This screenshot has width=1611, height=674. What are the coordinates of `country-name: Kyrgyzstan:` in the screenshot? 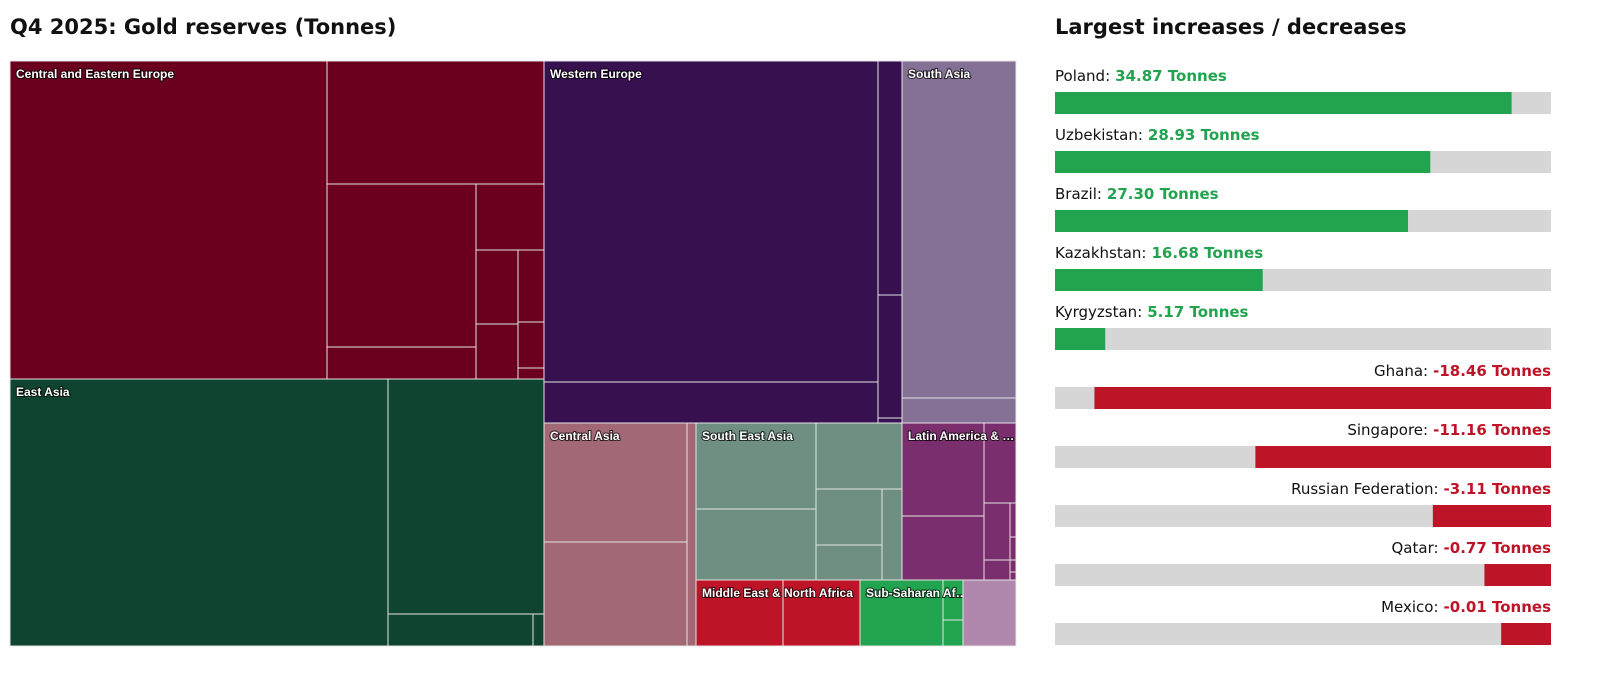 It's located at (1098, 312).